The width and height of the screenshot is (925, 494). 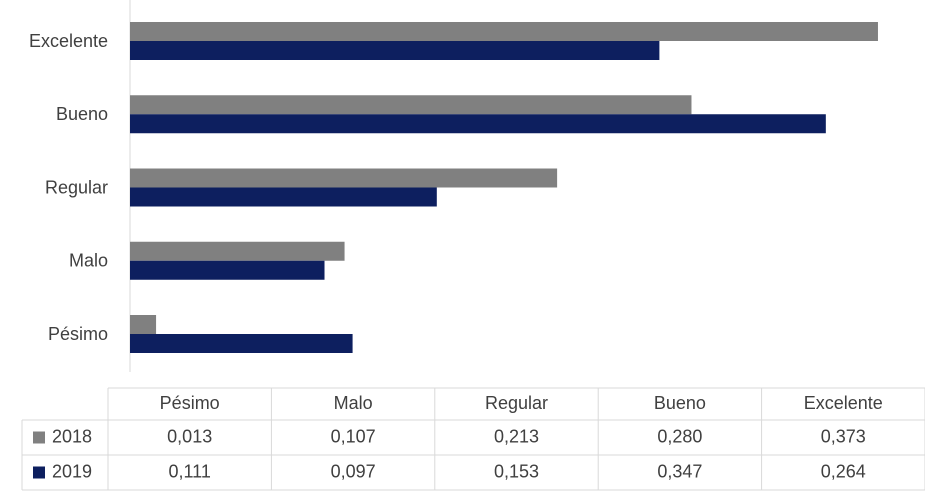 What do you see at coordinates (353, 403) in the screenshot?
I see `table-header: Malo` at bounding box center [353, 403].